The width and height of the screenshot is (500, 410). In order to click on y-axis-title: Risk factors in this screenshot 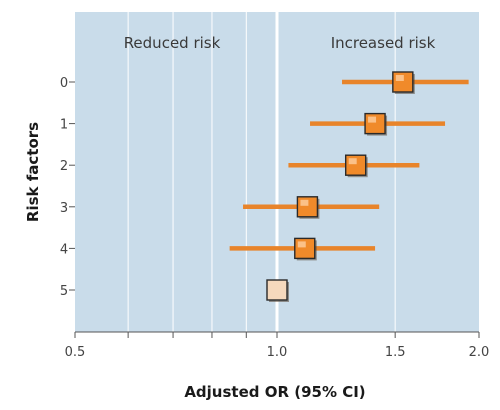, I will do `click(33, 172)`.